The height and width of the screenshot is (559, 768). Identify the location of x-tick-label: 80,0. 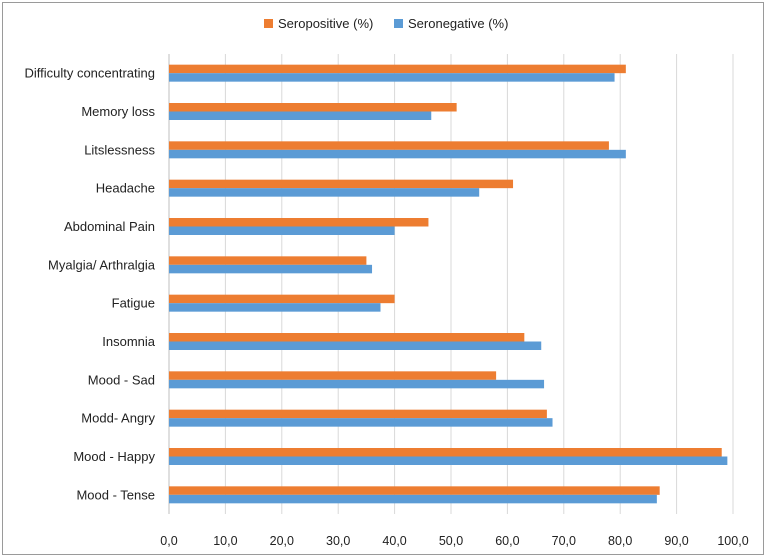
(620, 541).